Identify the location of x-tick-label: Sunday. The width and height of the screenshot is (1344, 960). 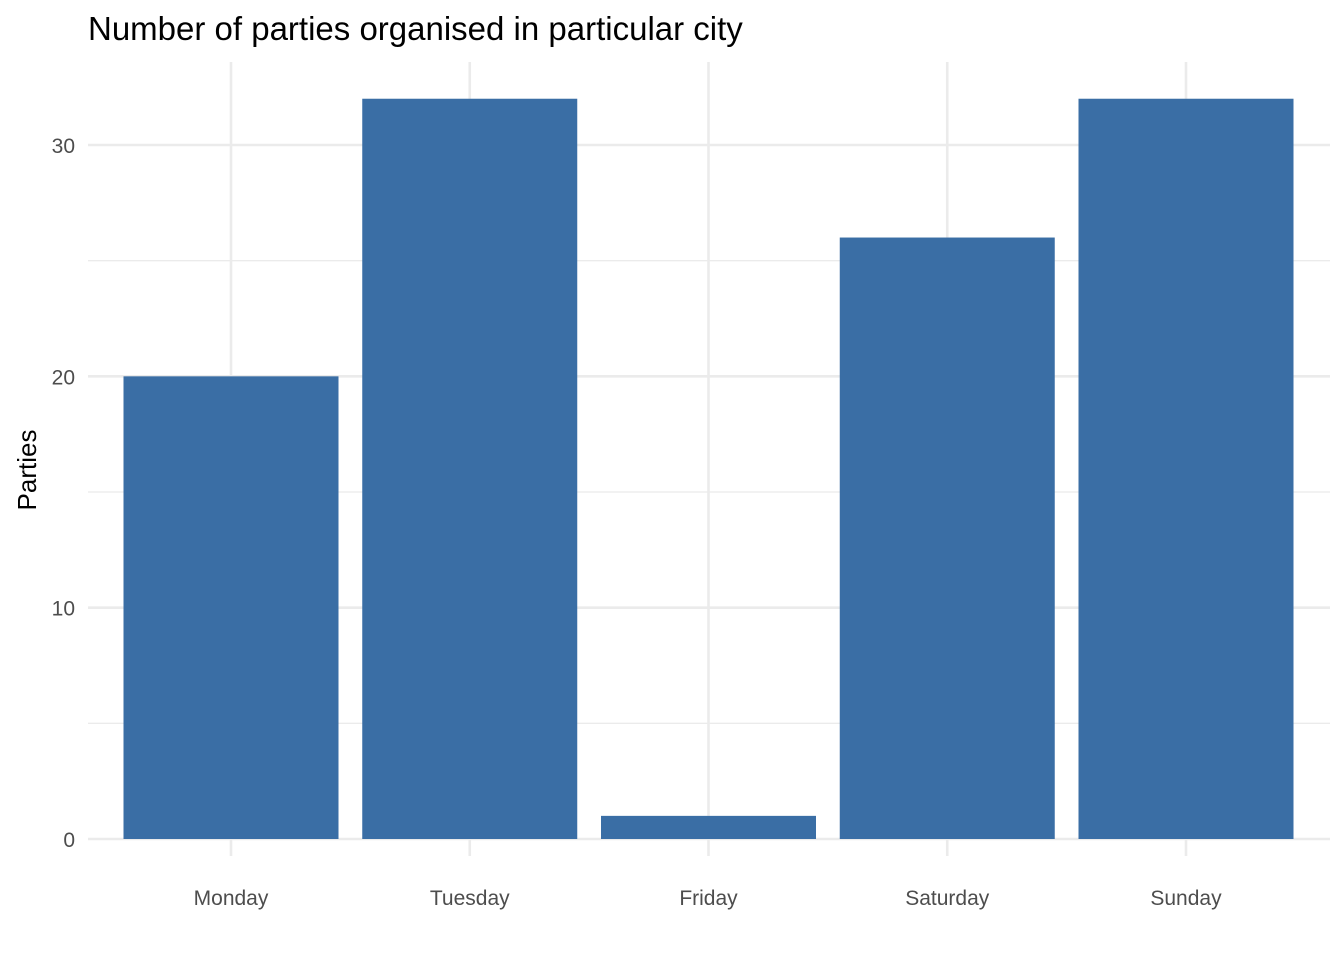
(1186, 898).